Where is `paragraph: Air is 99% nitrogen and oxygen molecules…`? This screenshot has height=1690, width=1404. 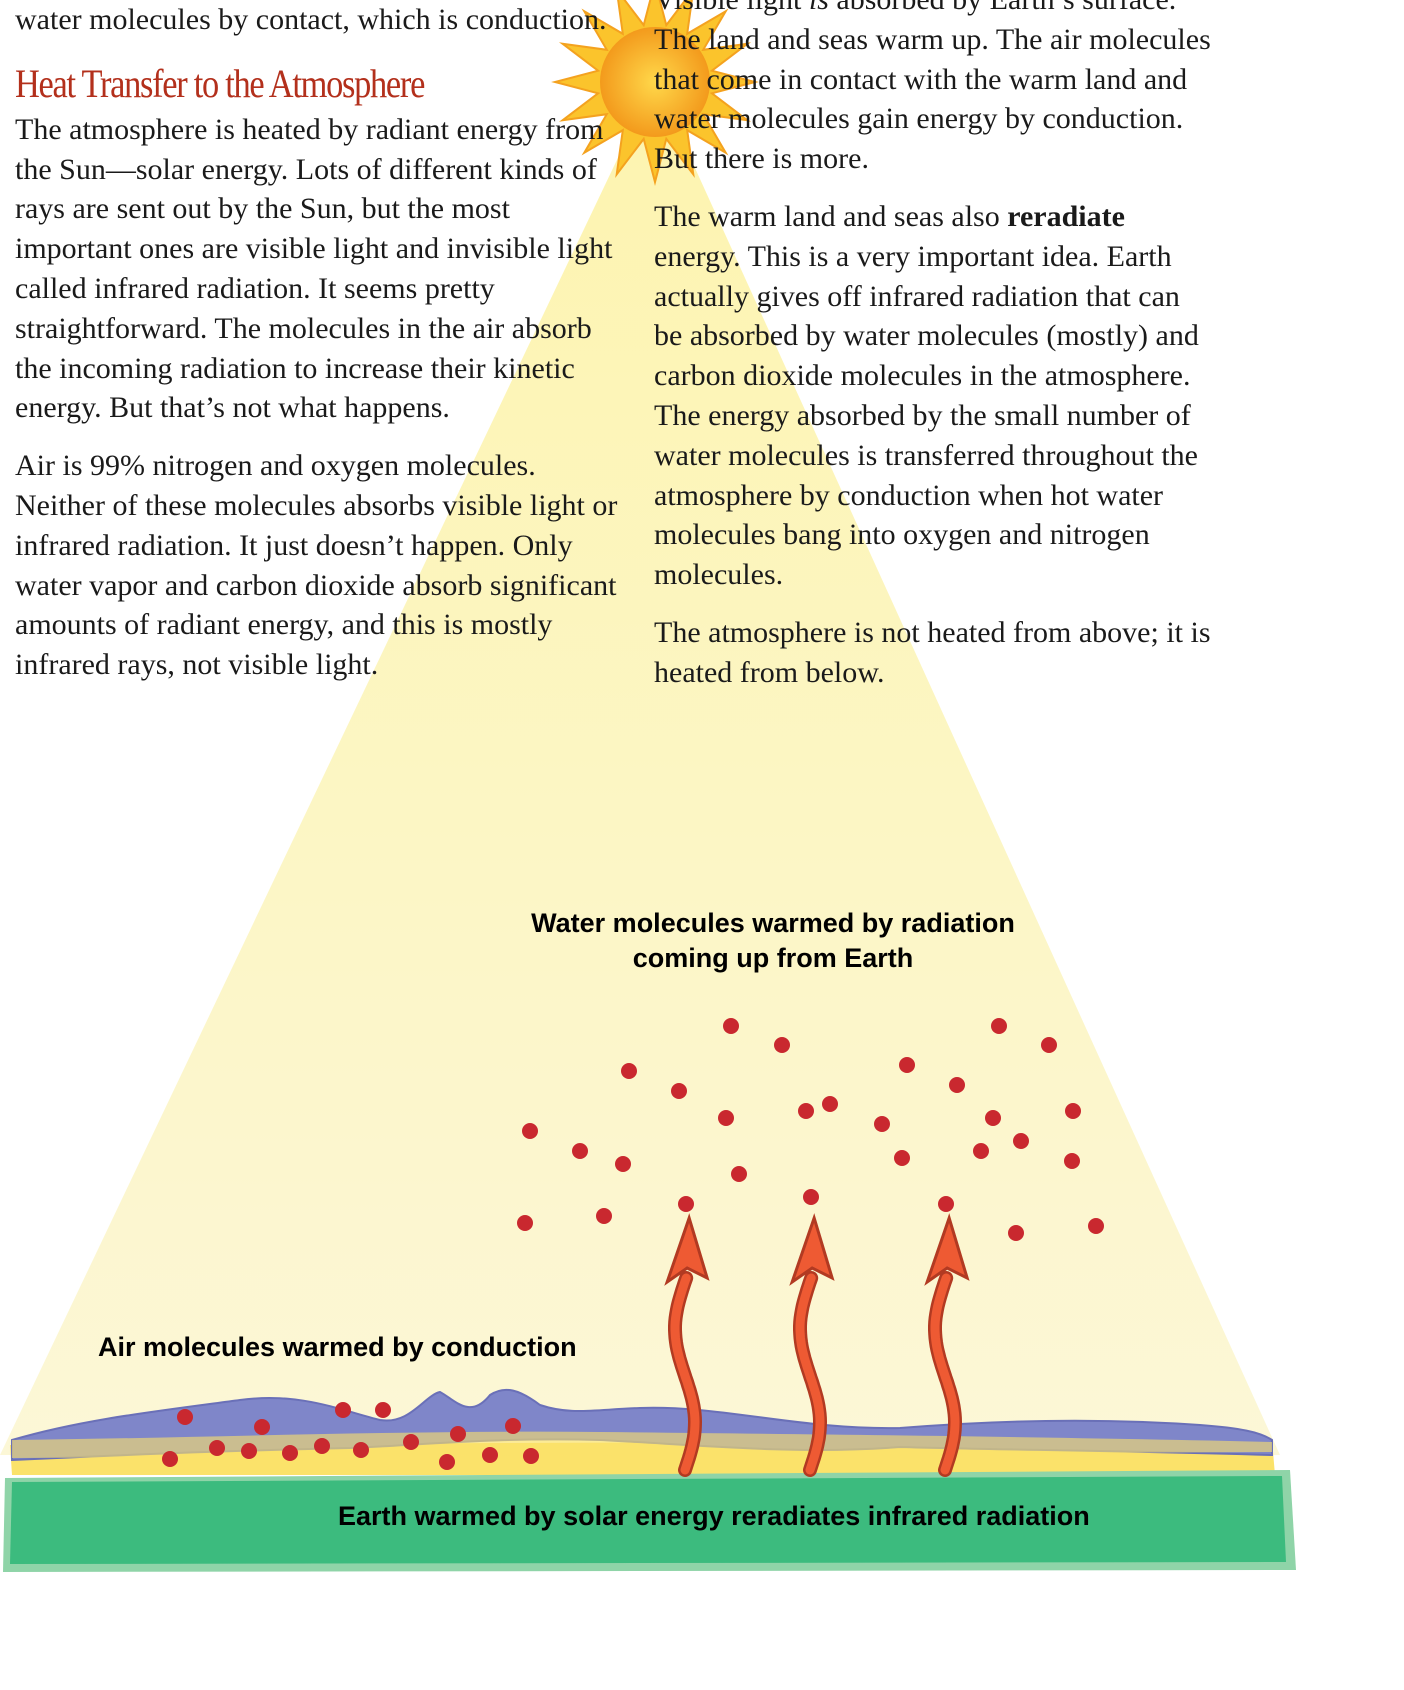
paragraph: Air is 99% nitrogen and oxygen molecules… is located at coordinates (316, 565).